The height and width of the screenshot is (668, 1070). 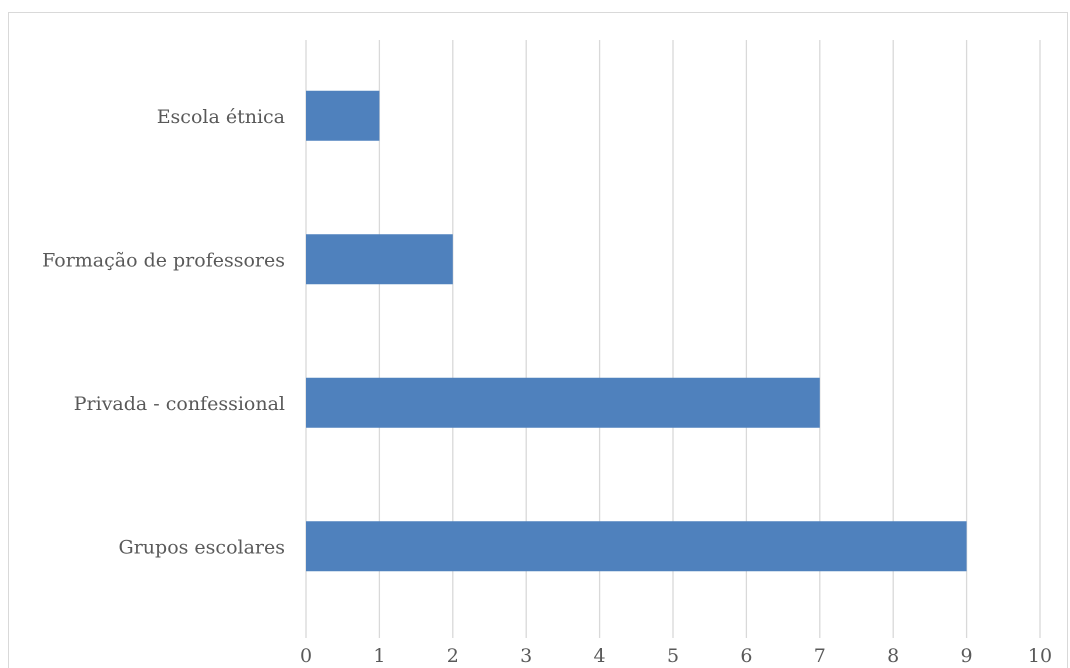 I want to click on x-tick-label: 1, so click(x=379, y=656).